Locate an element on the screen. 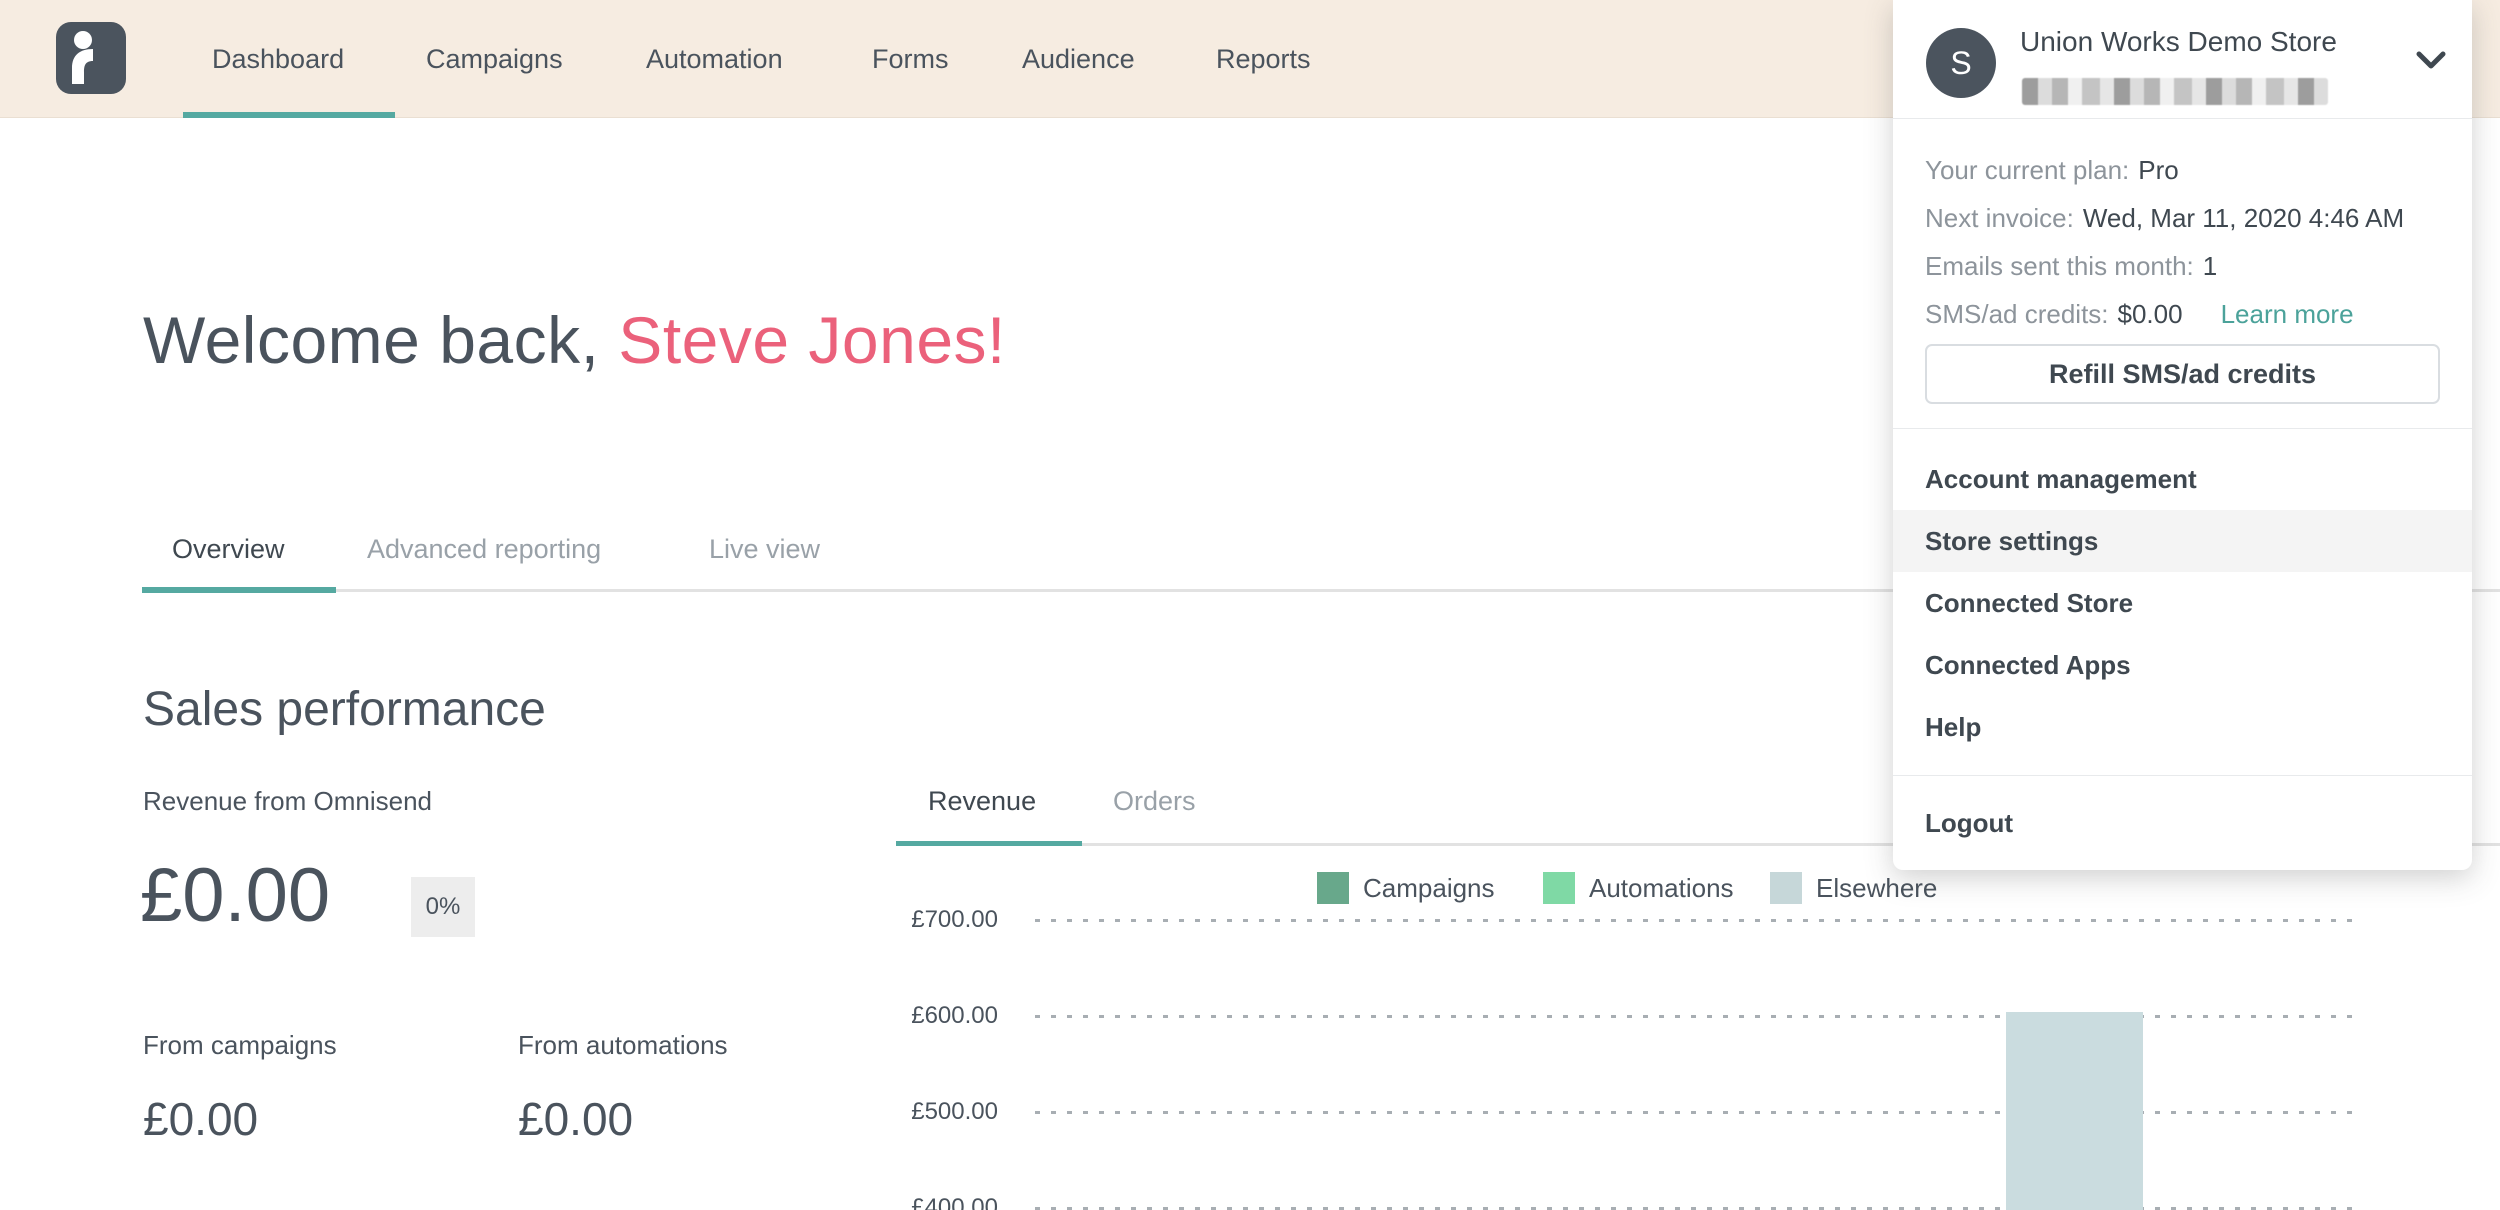 Image resolution: width=2500 pixels, height=1210 pixels. store-name: Union Works Demo Store is located at coordinates (2178, 41).